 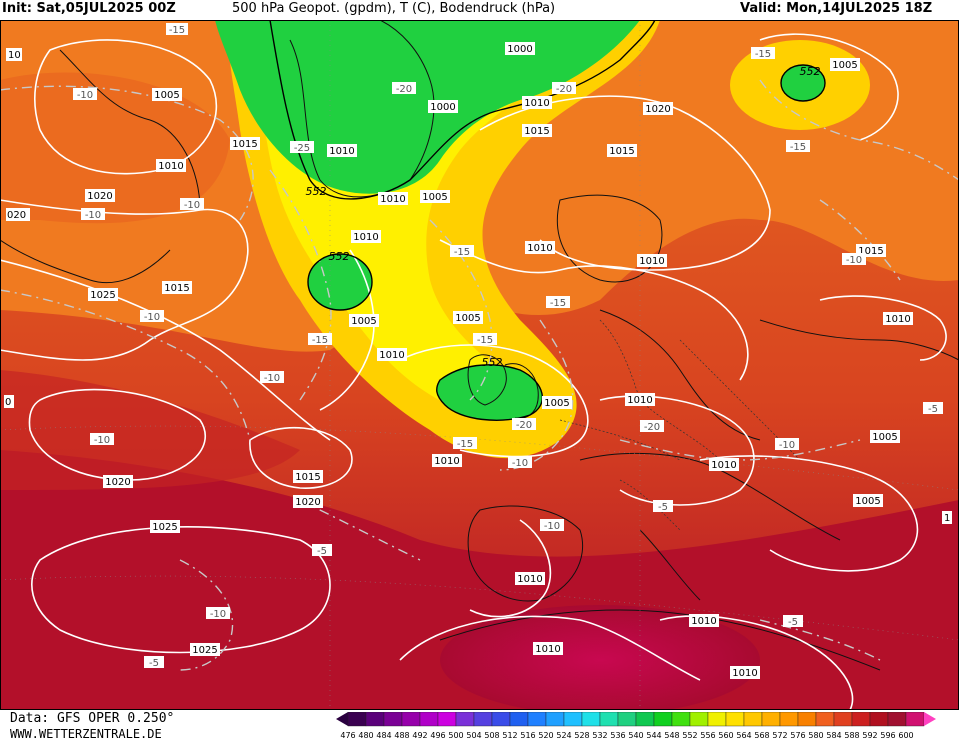 I want to click on scale-tick-label: 584, so click(x=833, y=735).